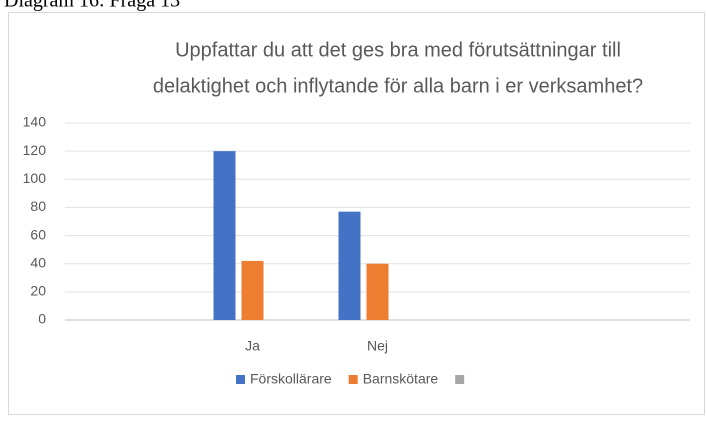 This screenshot has width=706, height=421. Describe the element at coordinates (38, 291) in the screenshot. I see `y-tick-label: 20` at that location.